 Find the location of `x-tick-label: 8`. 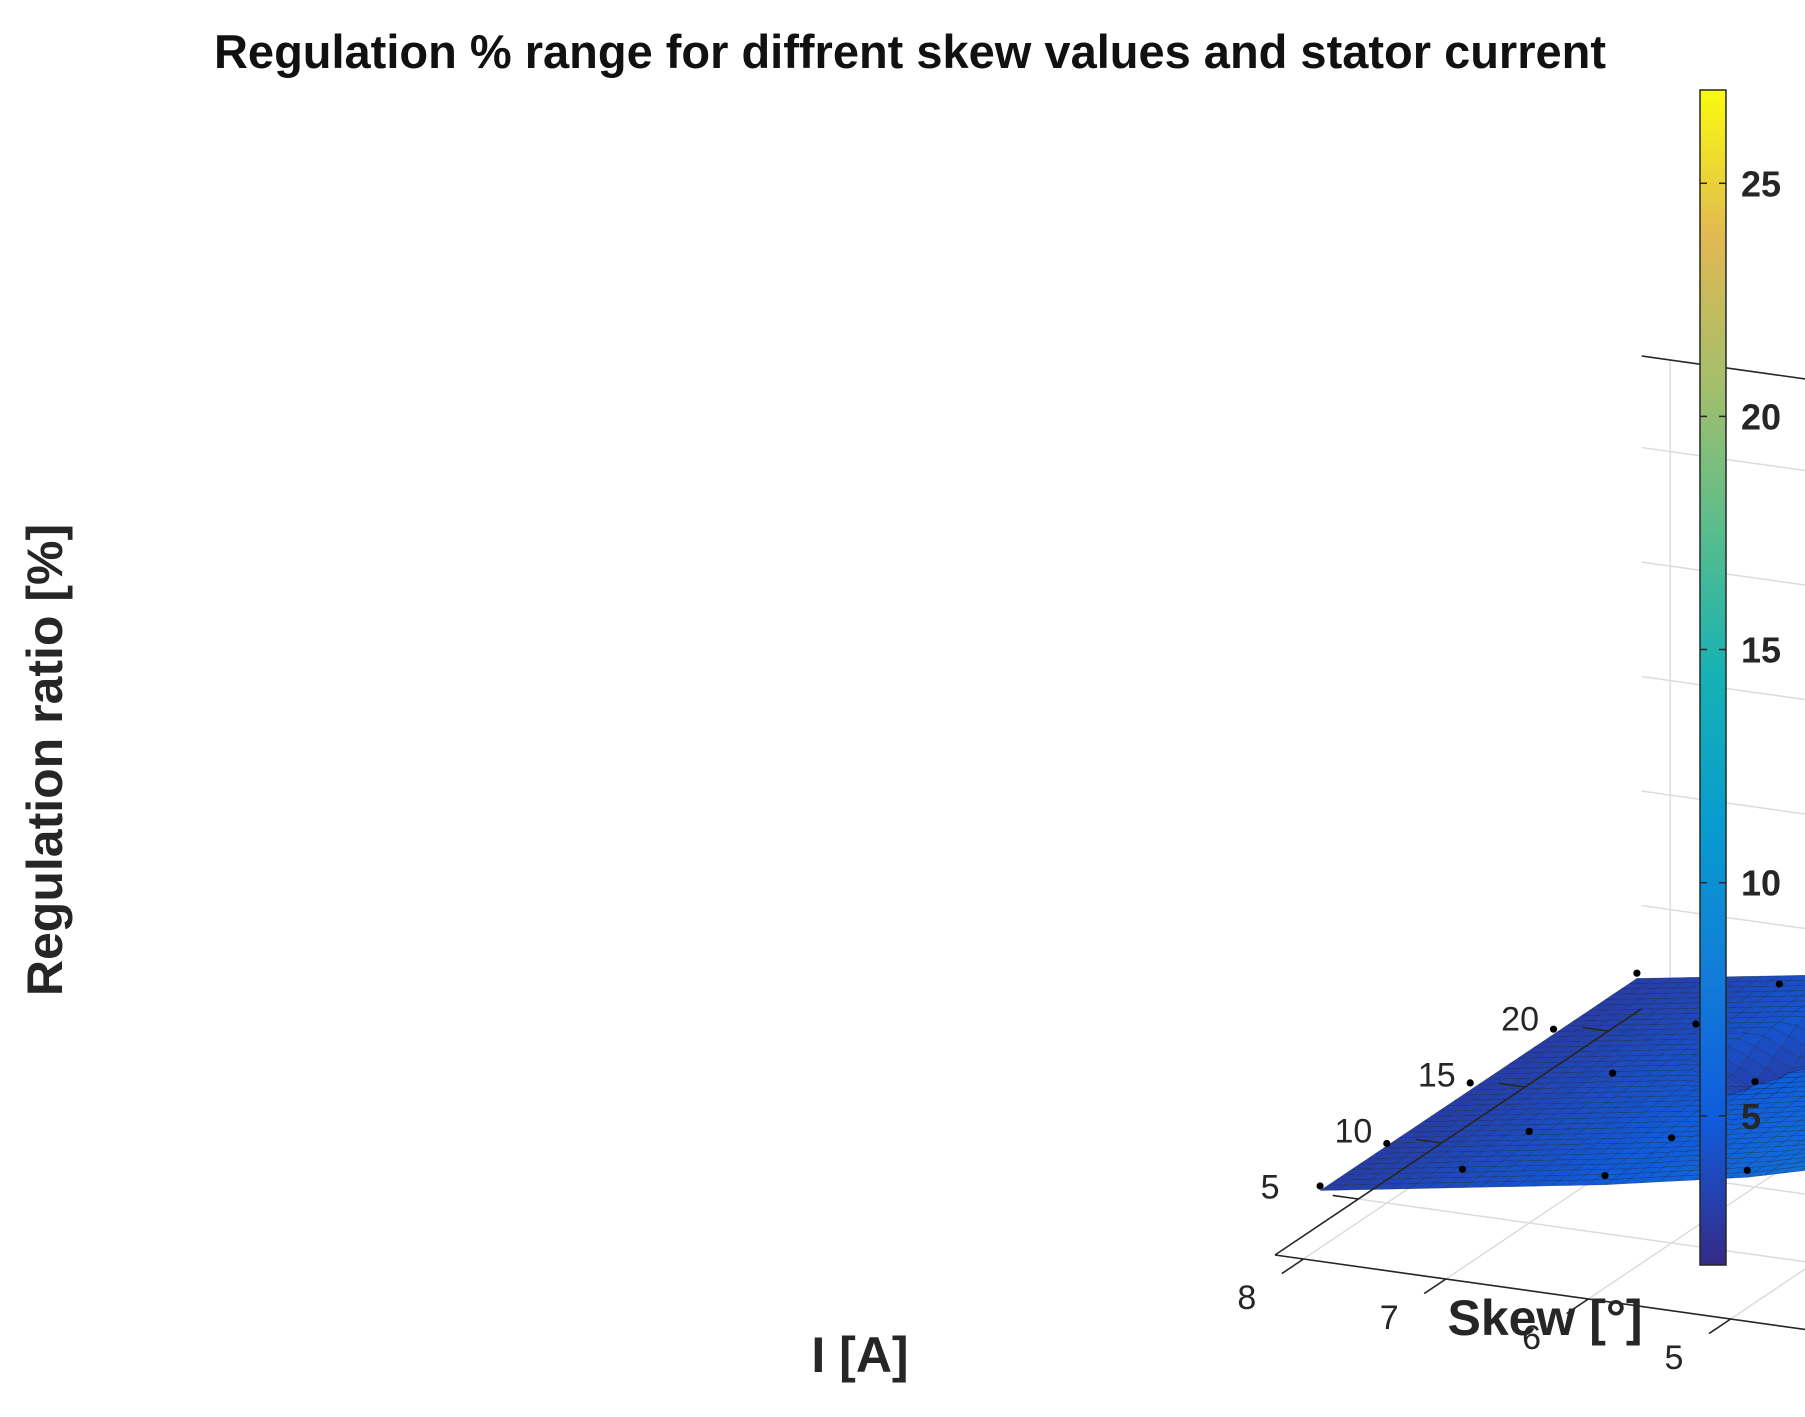

x-tick-label: 8 is located at coordinates (1246, 1298).